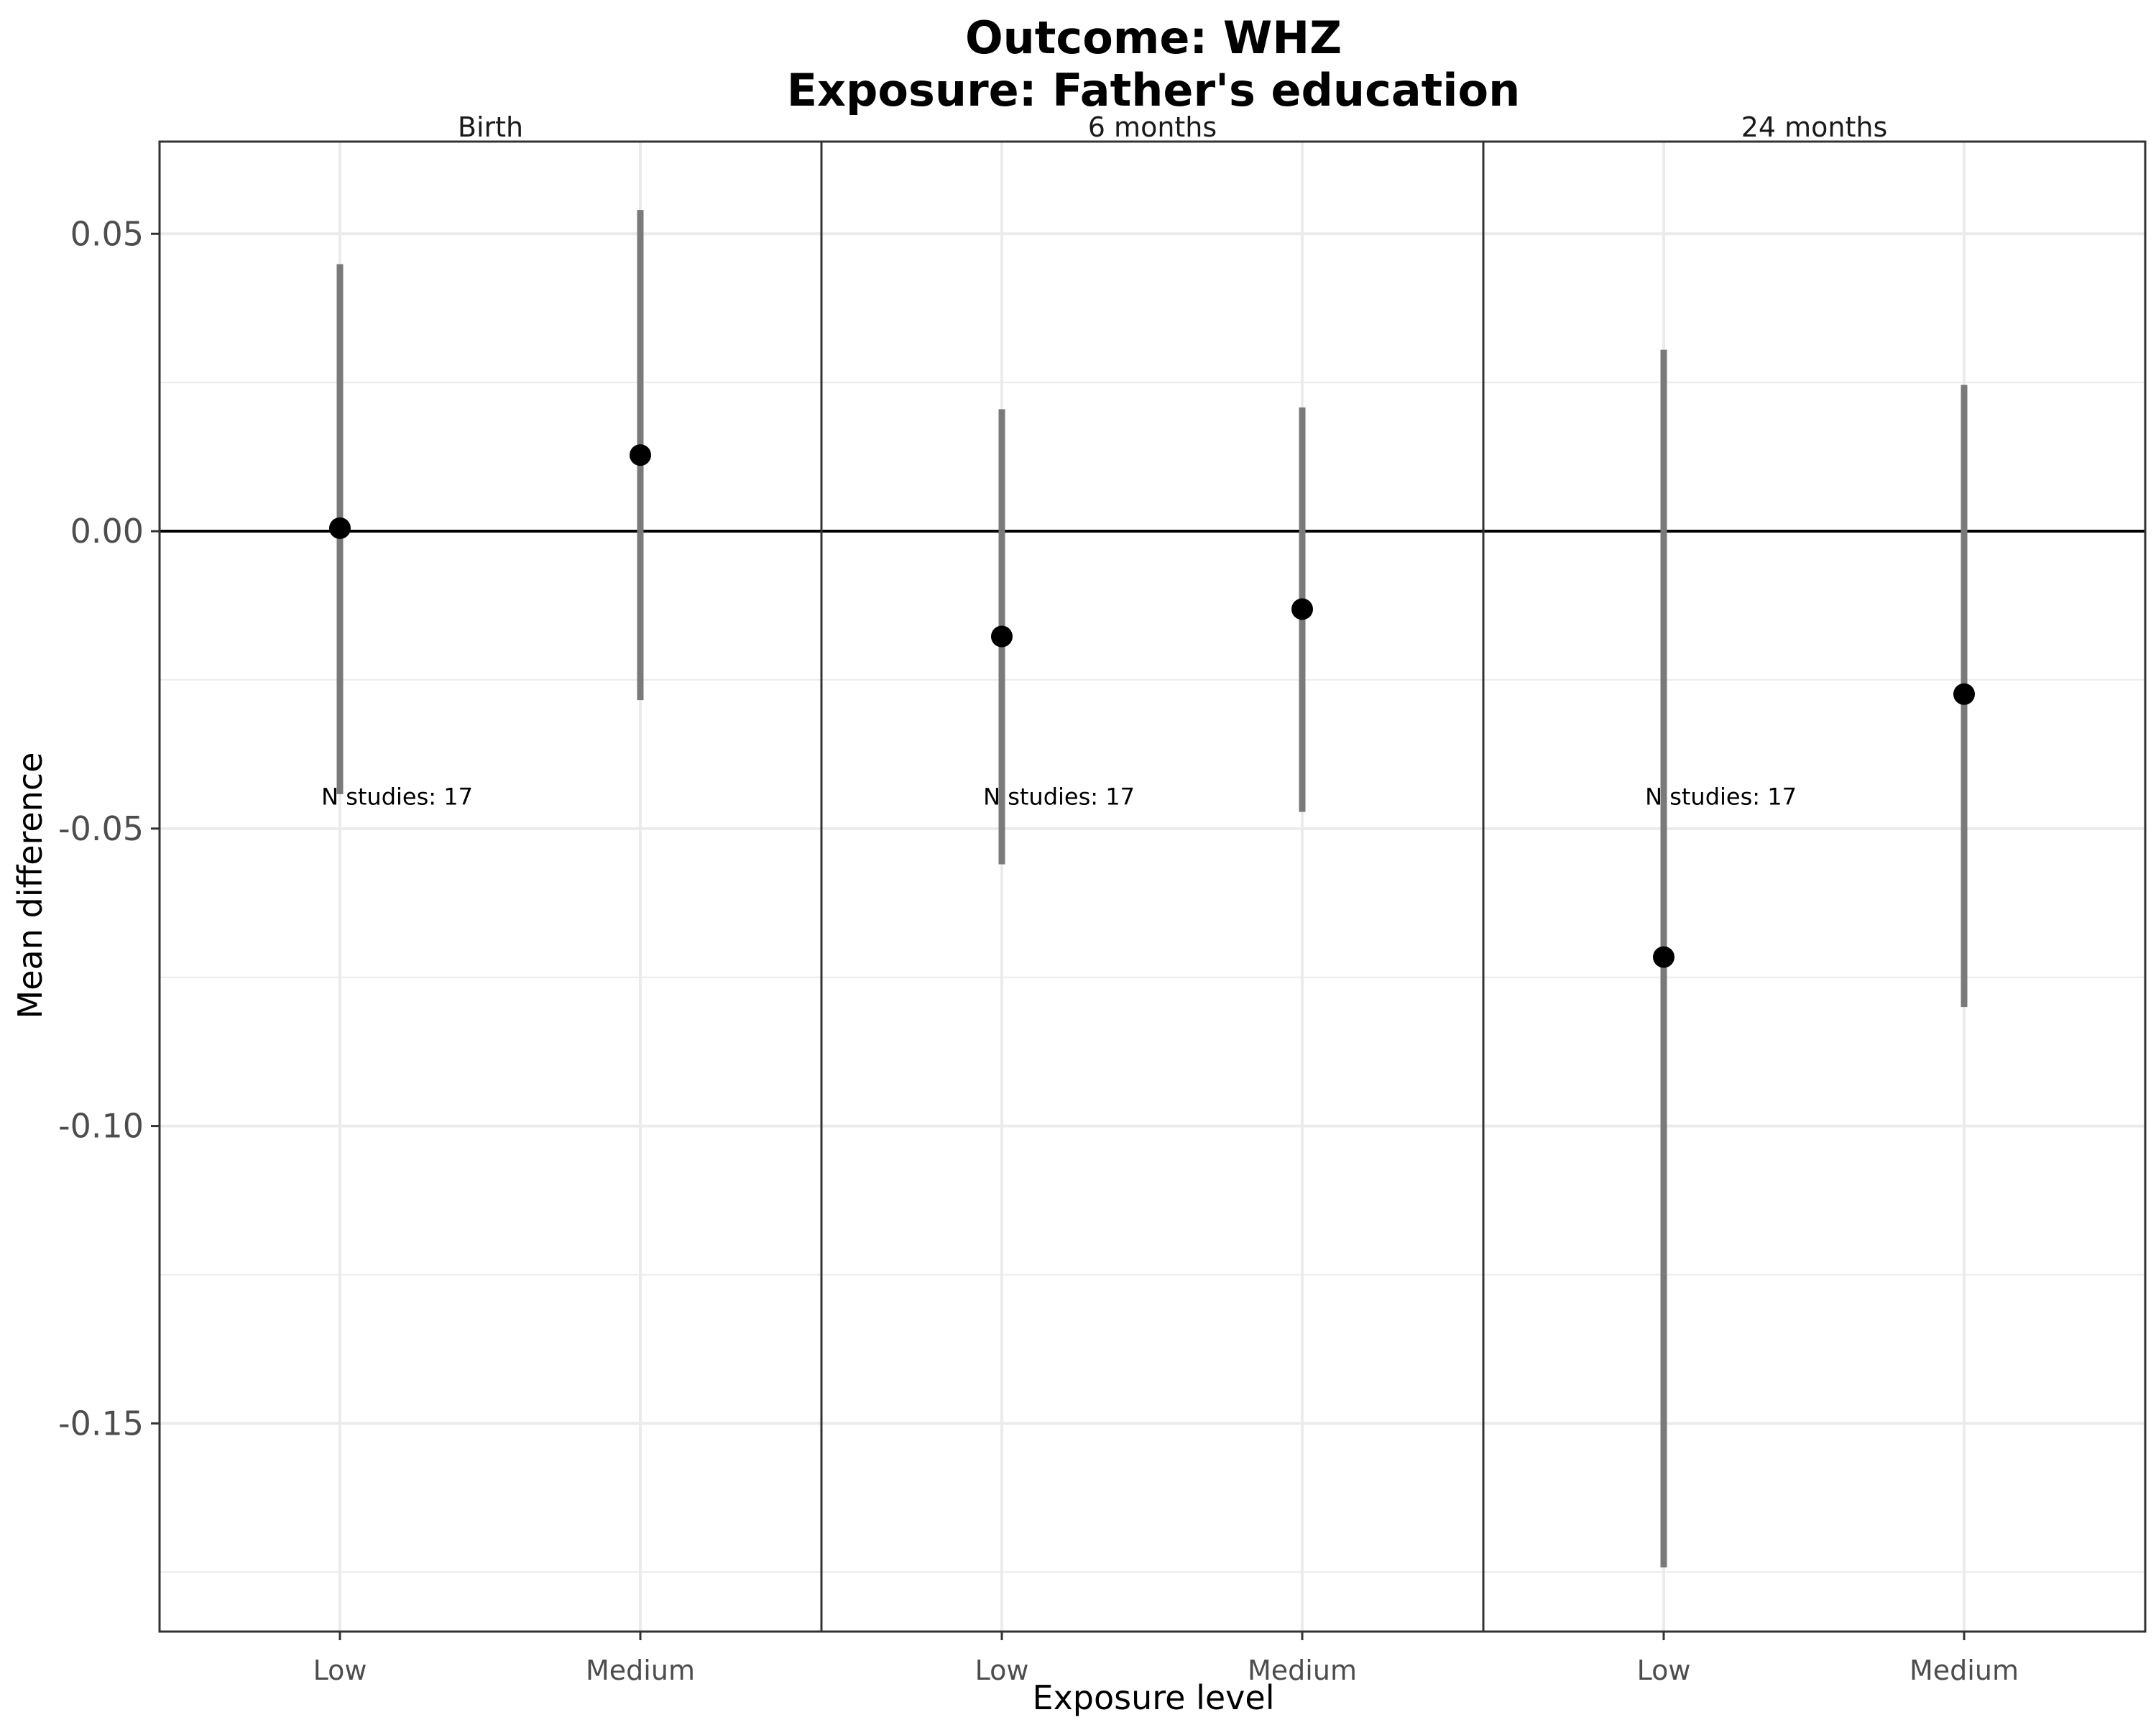 This screenshot has height=1725, width=2156. What do you see at coordinates (1153, 127) in the screenshot?
I see `panel-strip-label: 6 months` at bounding box center [1153, 127].